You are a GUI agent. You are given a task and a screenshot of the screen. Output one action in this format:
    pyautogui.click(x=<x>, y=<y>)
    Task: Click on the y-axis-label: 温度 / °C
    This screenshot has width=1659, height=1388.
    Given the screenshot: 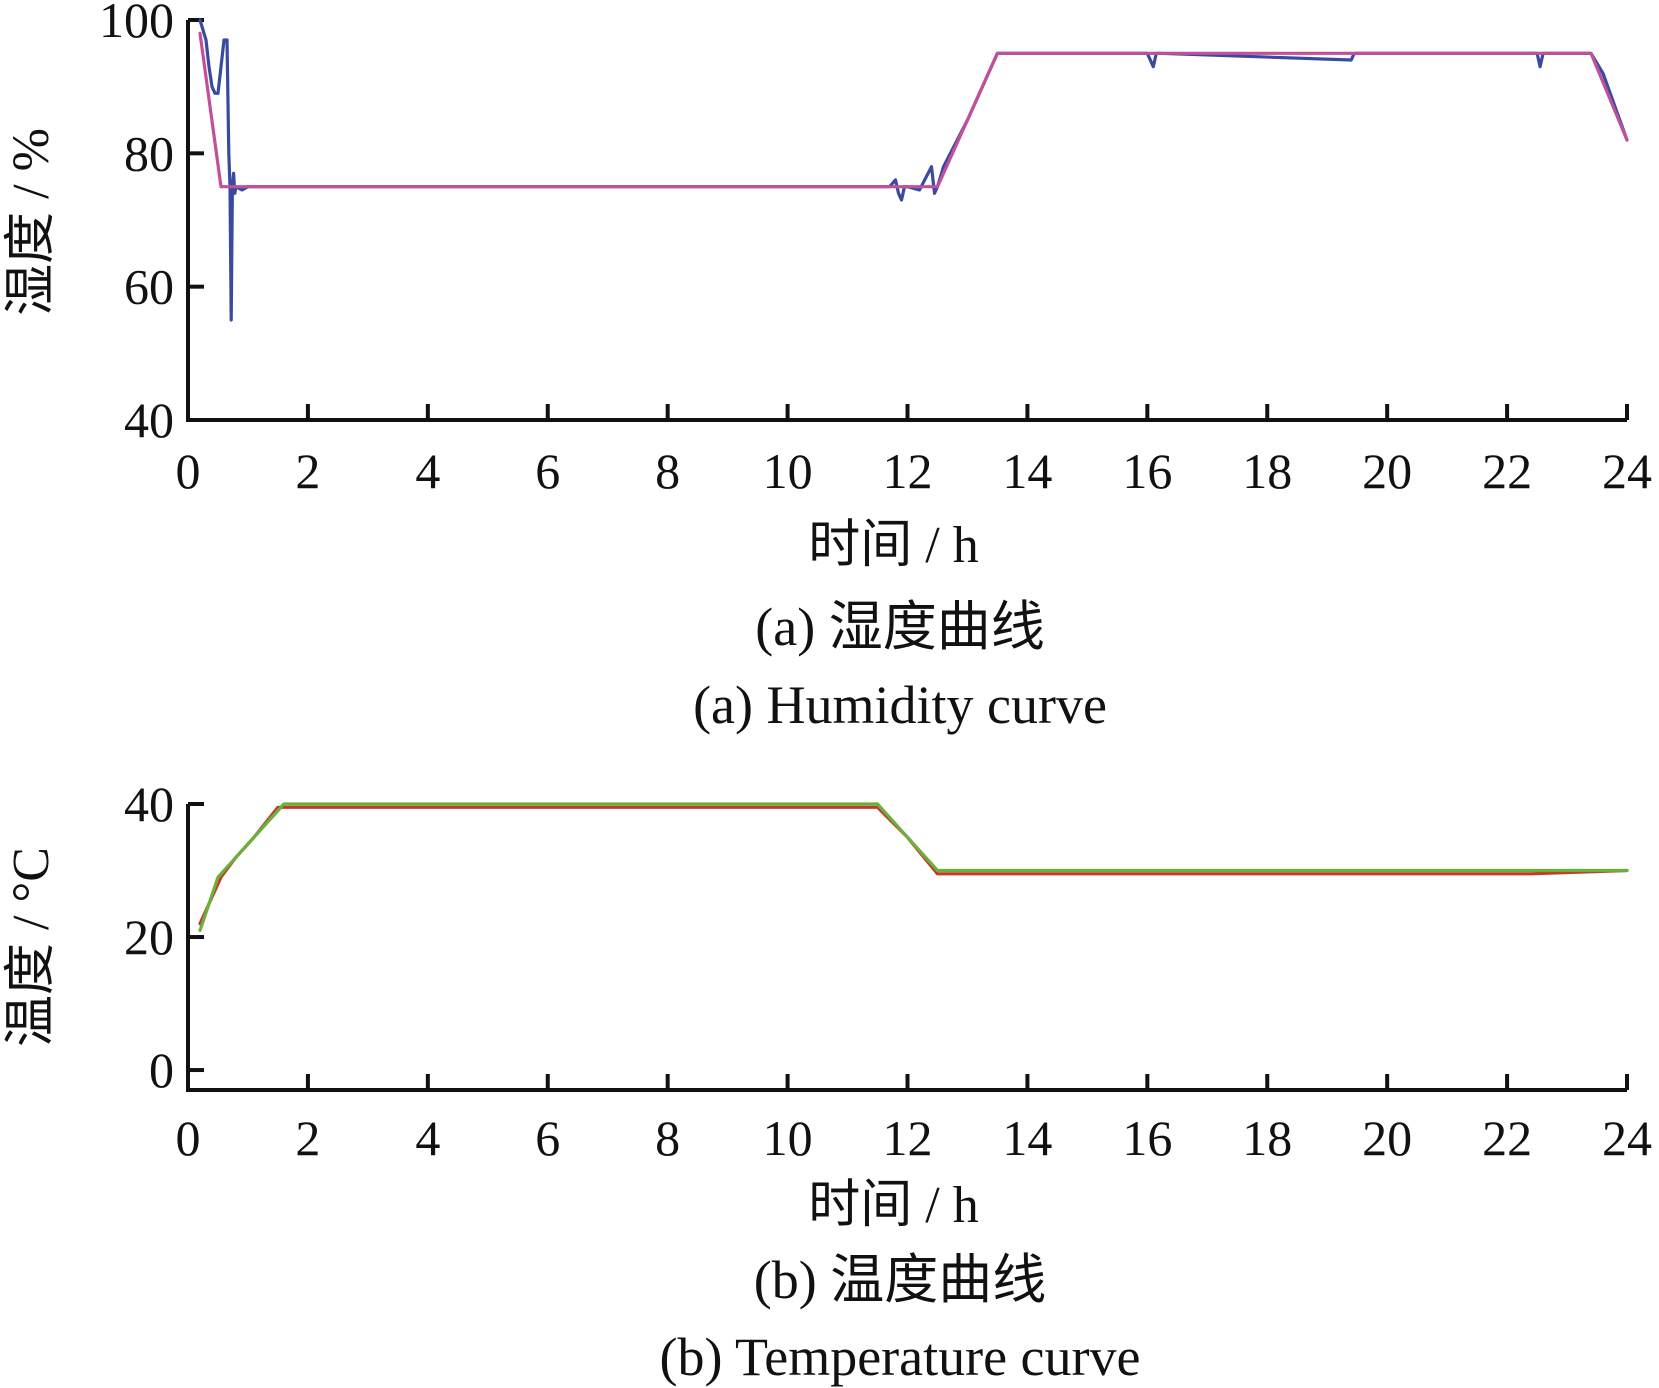 What is the action you would take?
    pyautogui.click(x=31, y=947)
    